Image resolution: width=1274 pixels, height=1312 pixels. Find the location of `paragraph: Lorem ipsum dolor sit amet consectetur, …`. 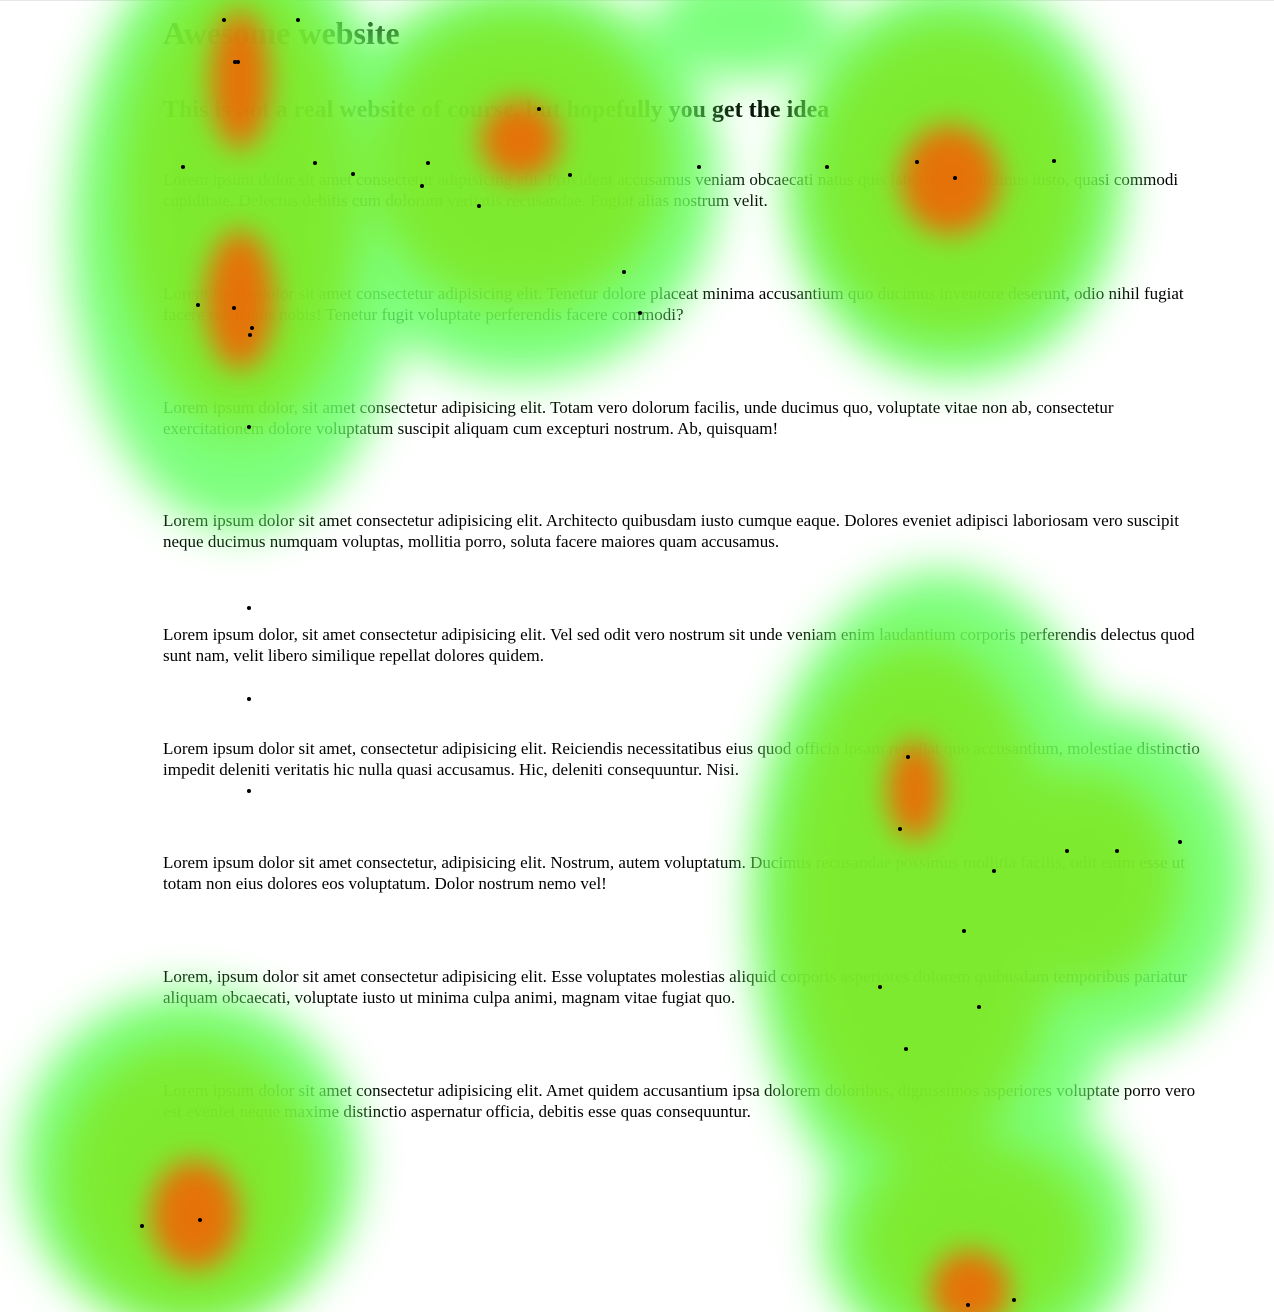

paragraph: Lorem ipsum dolor sit amet consectetur, … is located at coordinates (674, 873).